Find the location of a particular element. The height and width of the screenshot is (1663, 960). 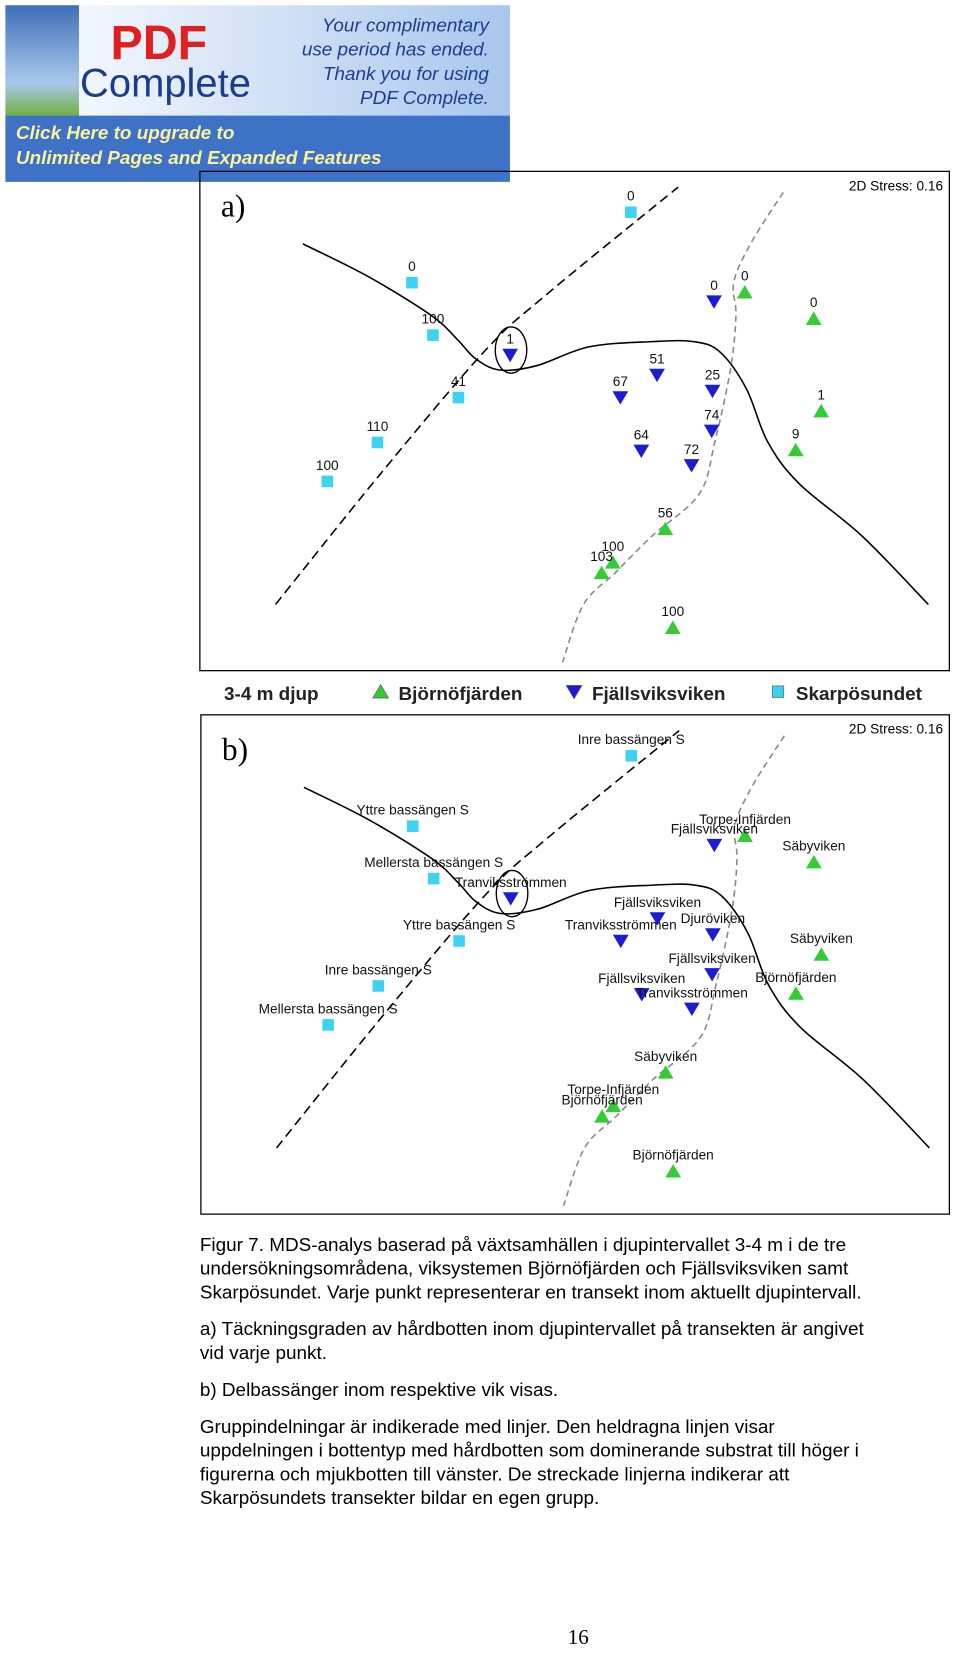

point-label: Djuröviken is located at coordinates (713, 918).